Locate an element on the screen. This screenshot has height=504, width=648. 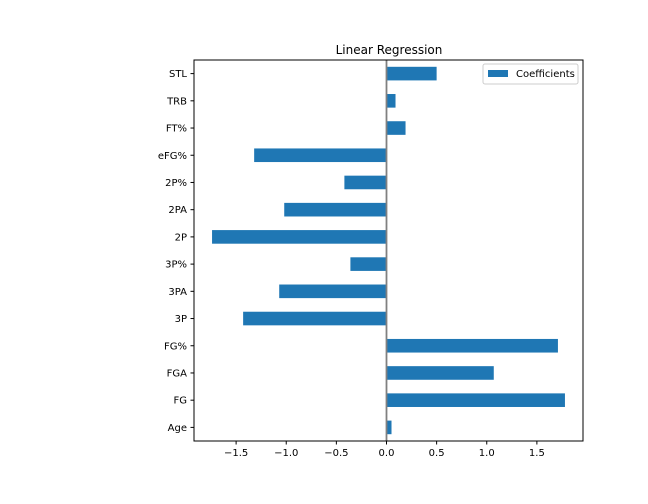
y-tick-label: 3P is located at coordinates (181, 319).